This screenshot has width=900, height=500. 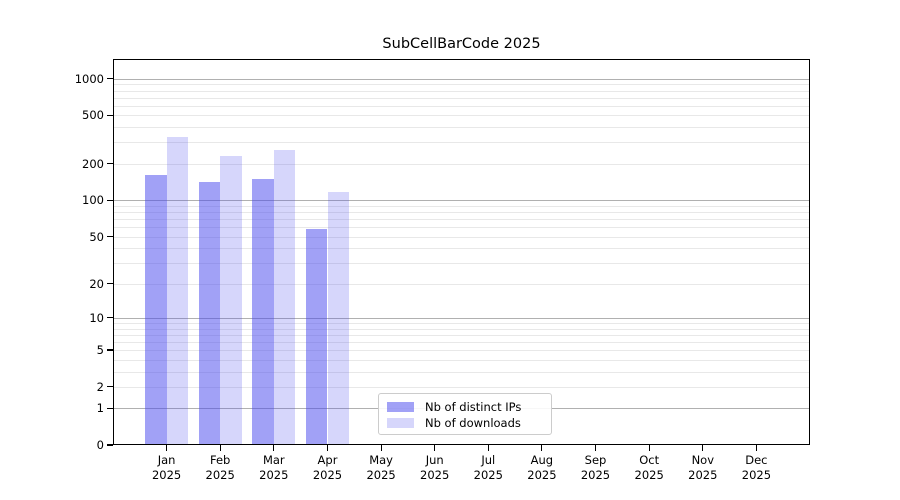 I want to click on x-tick-label-dec: Dec 2025, so click(x=756, y=467).